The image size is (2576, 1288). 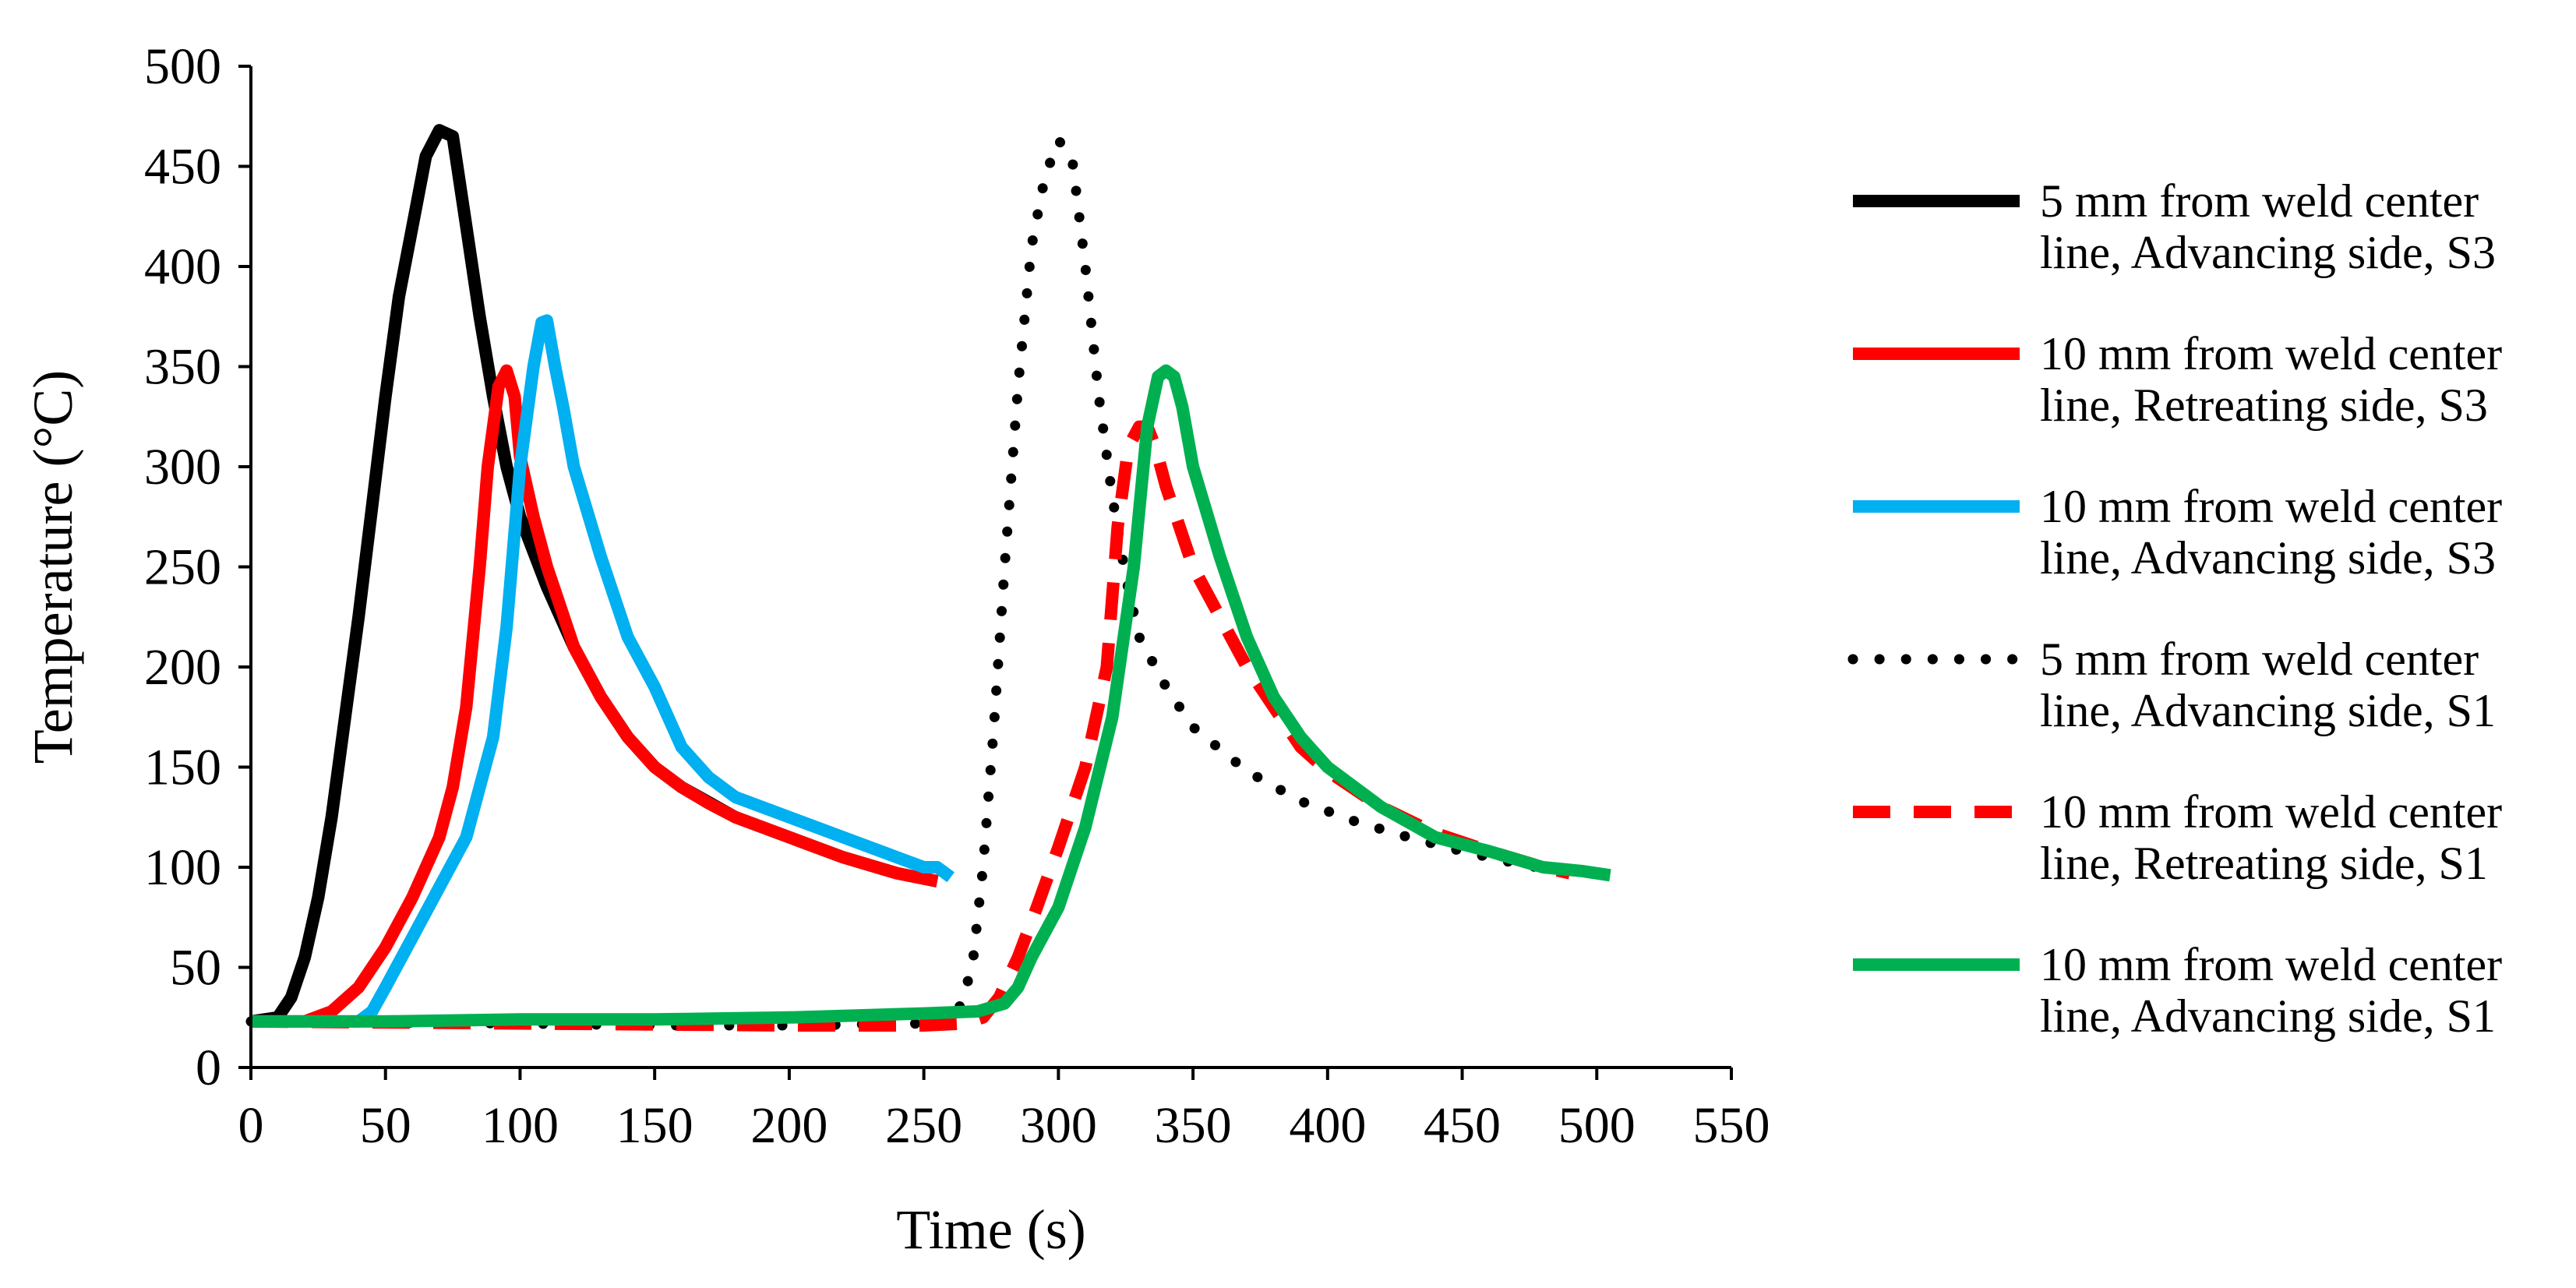 What do you see at coordinates (1004, 1110) in the screenshot?
I see `x-tick-group: 0 50 100 150 200 250 300 350 400 450 500 550` at bounding box center [1004, 1110].